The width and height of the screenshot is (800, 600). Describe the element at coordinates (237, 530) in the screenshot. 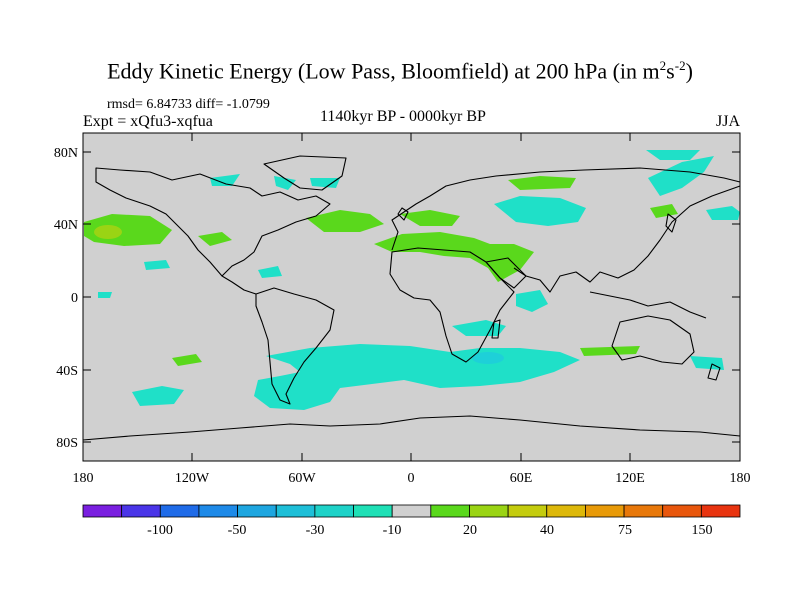

I see `colorbar-label: -50` at that location.